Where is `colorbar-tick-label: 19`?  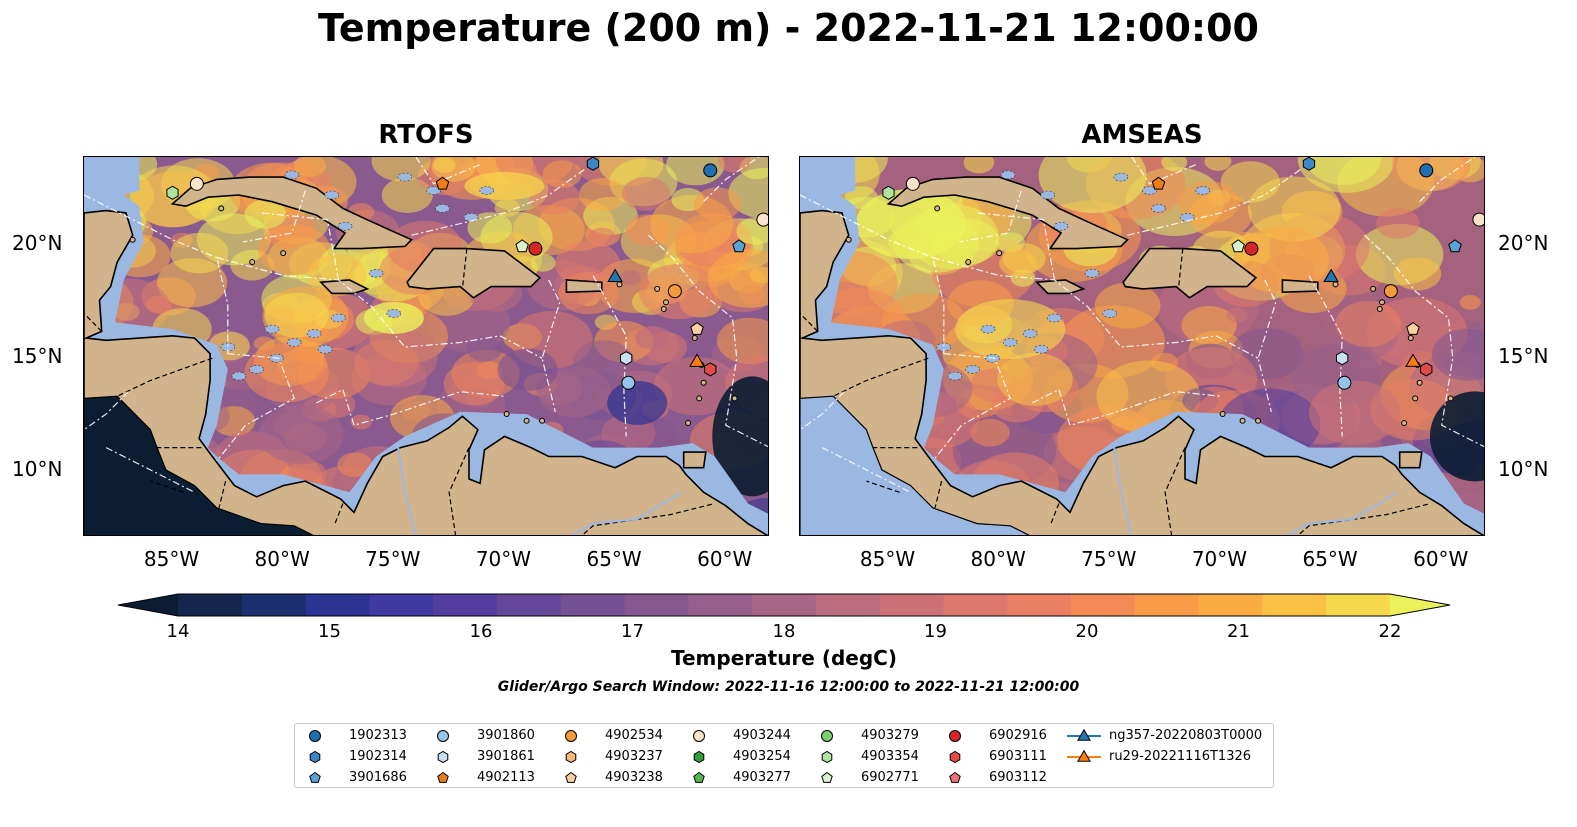 colorbar-tick-label: 19 is located at coordinates (935, 631).